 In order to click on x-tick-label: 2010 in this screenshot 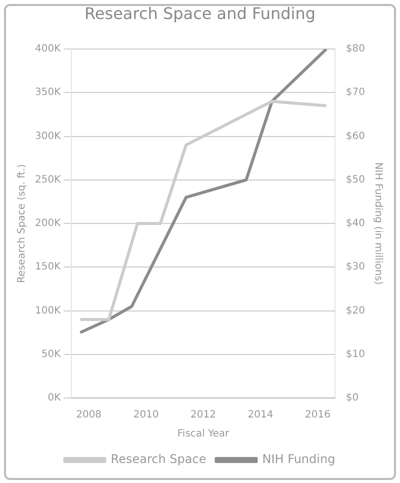, I will do `click(146, 415)`.